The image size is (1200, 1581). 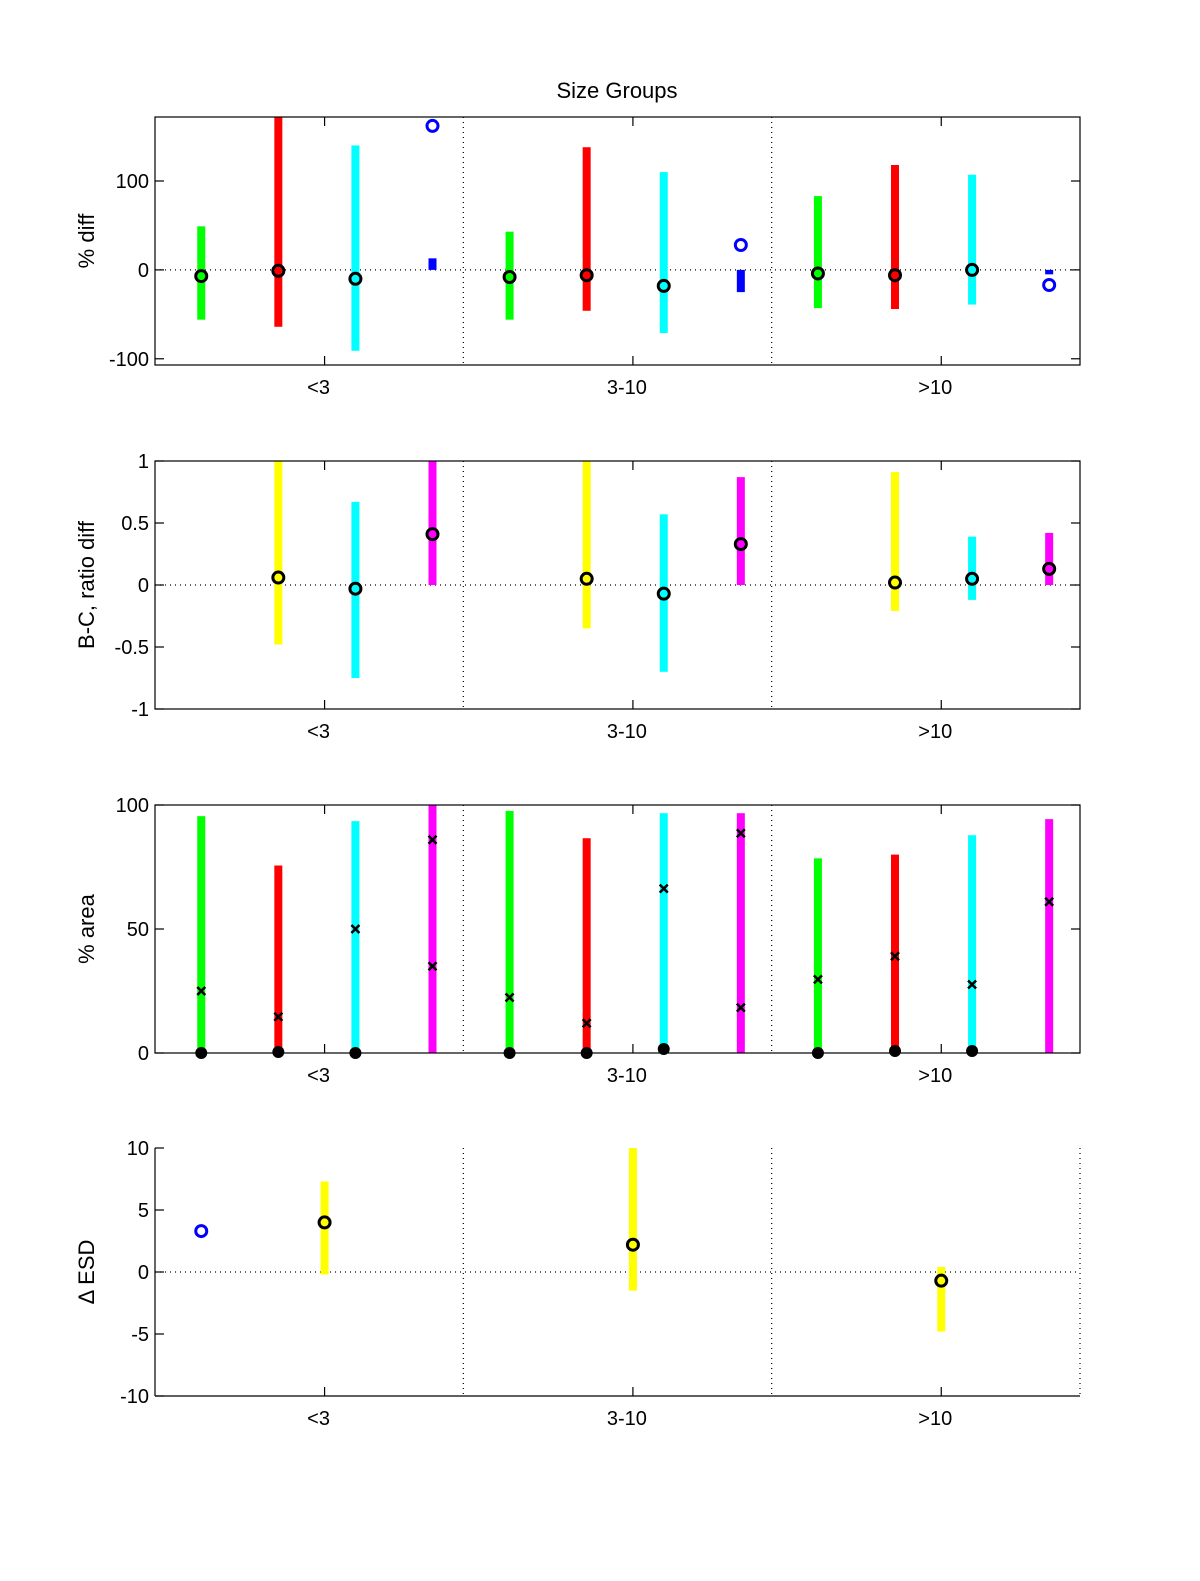 What do you see at coordinates (143, 1211) in the screenshot?
I see `y-tick-label: 5` at bounding box center [143, 1211].